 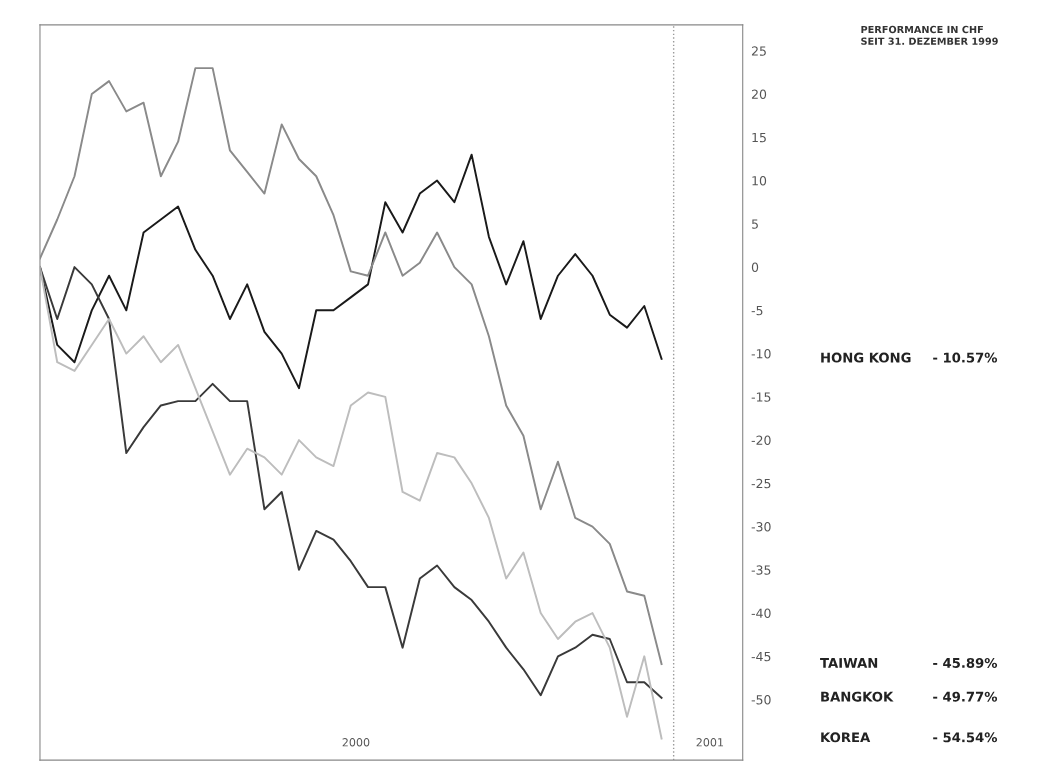 I want to click on text: PERFORMANCE IN CHF, so click(x=922, y=29).